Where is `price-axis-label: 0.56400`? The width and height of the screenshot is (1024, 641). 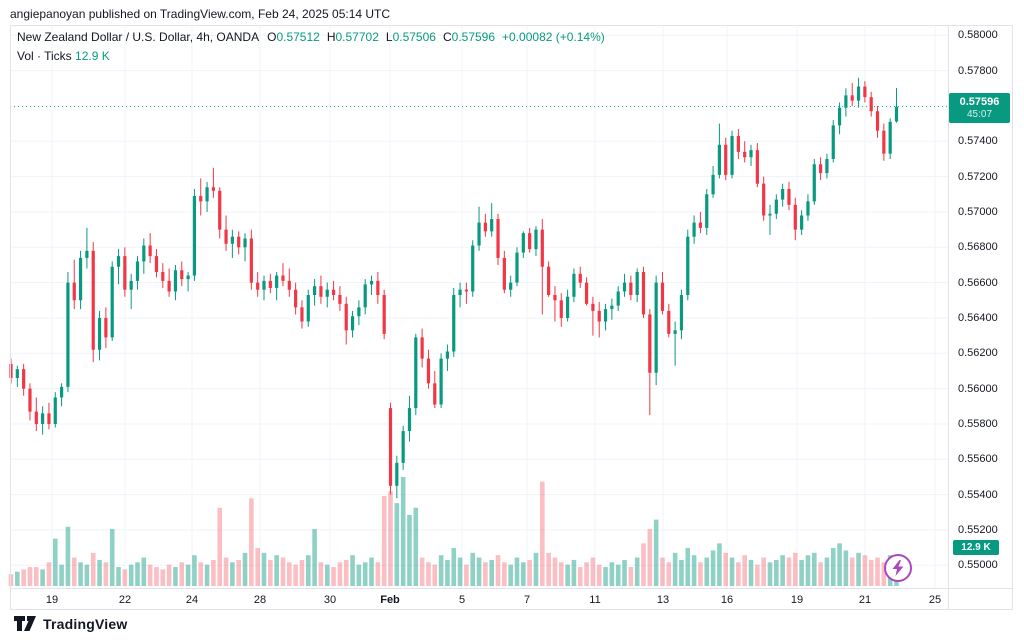 price-axis-label: 0.56400 is located at coordinates (978, 317).